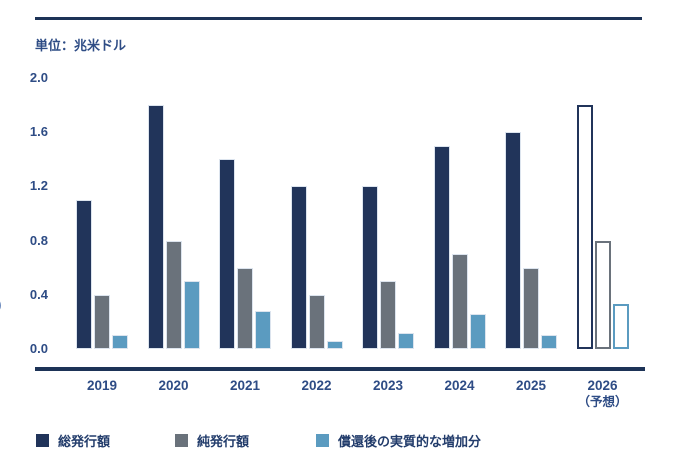 This screenshot has height=470, width=678. I want to click on y-tick-label: 0.0, so click(38, 348).